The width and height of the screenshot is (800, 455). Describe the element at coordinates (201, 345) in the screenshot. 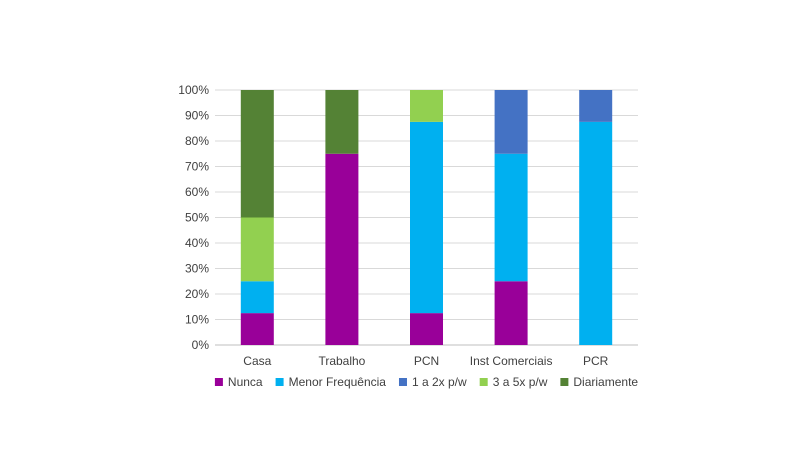

I see `y-tick-label: 0%` at that location.